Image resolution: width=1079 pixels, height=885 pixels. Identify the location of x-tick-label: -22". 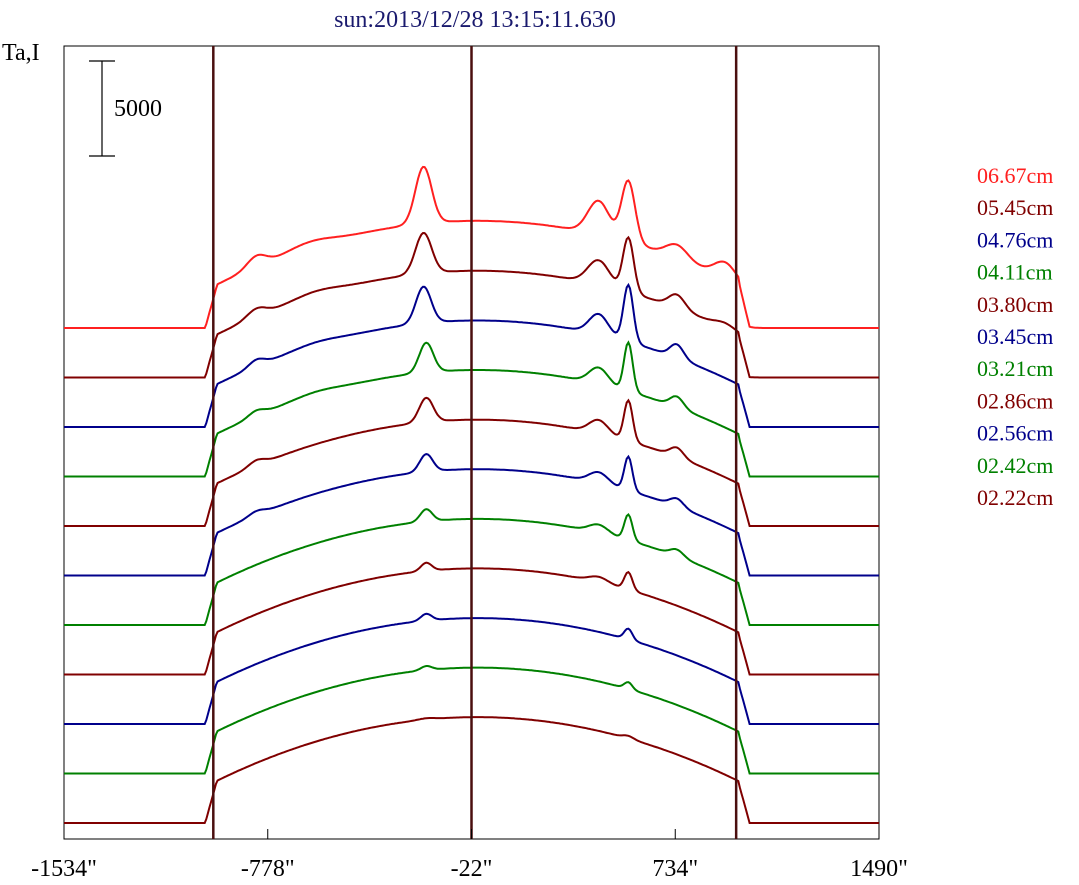
(472, 869).